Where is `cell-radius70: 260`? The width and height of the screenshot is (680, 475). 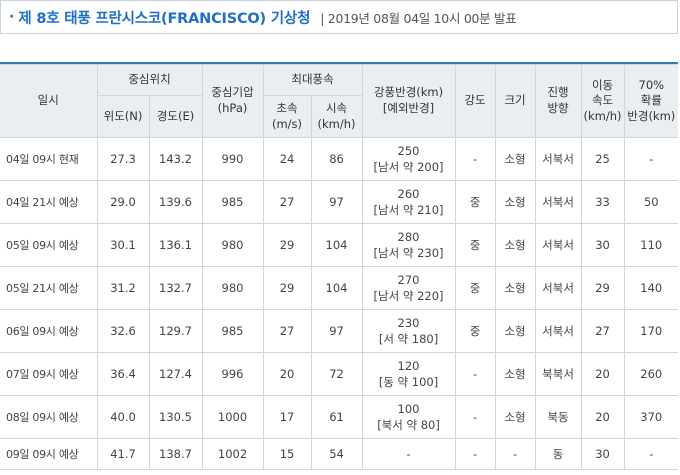
cell-radius70: 260 is located at coordinates (651, 374).